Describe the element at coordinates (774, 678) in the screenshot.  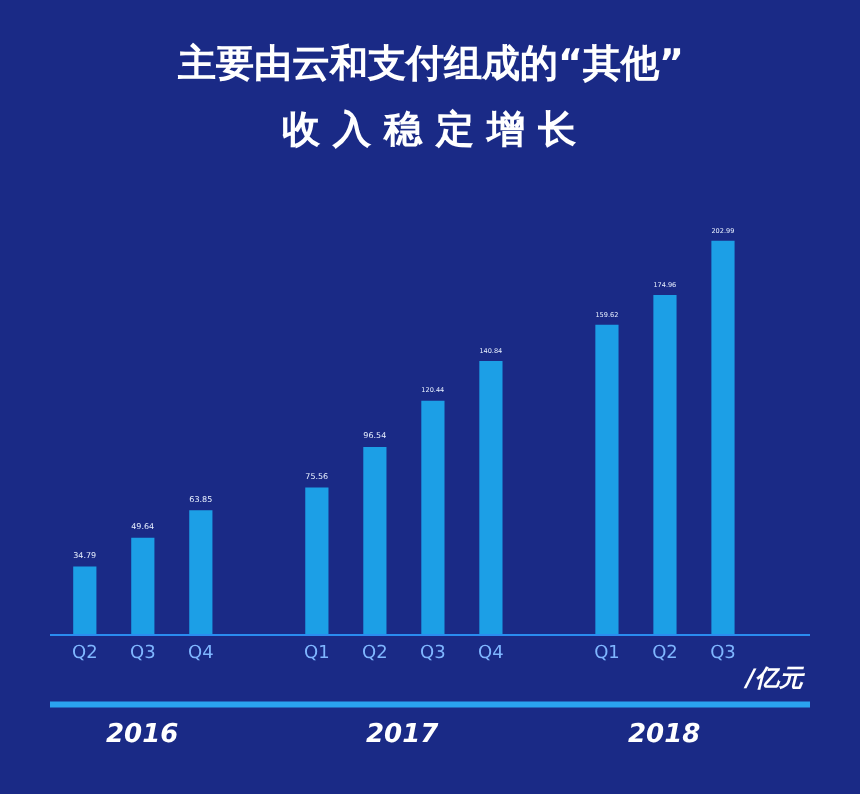
I see `x-axis-title: /亿元` at that location.